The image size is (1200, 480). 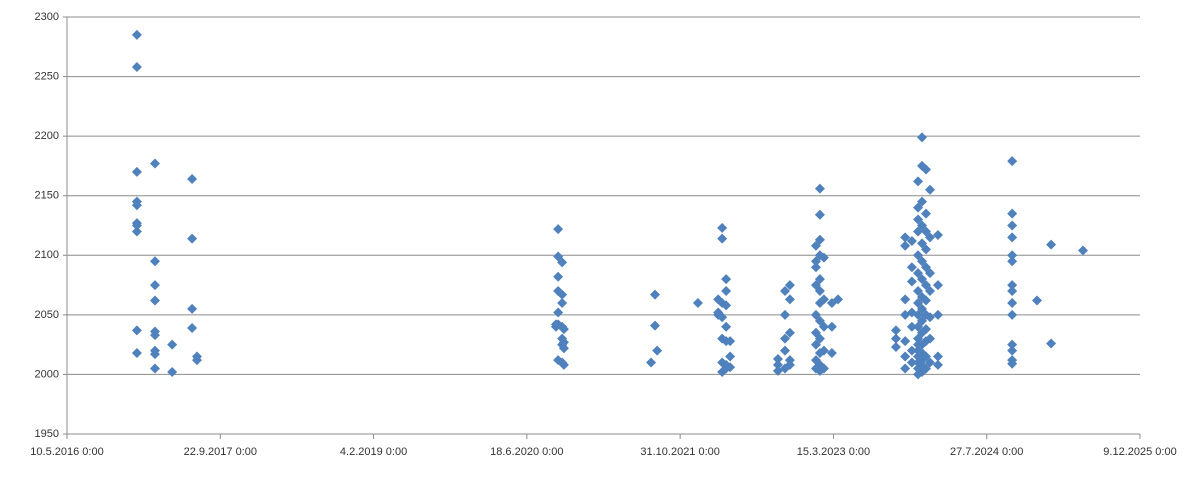 I want to click on y-tick-label: 2100, so click(x=47, y=255).